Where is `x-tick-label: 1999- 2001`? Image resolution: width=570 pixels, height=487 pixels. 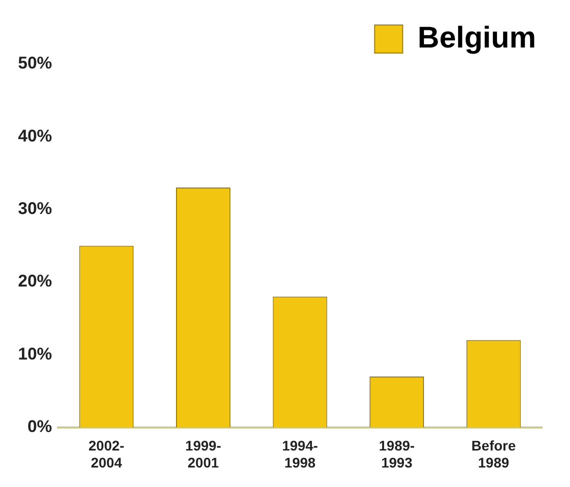
x-tick-label: 1999- 2001 is located at coordinates (203, 454).